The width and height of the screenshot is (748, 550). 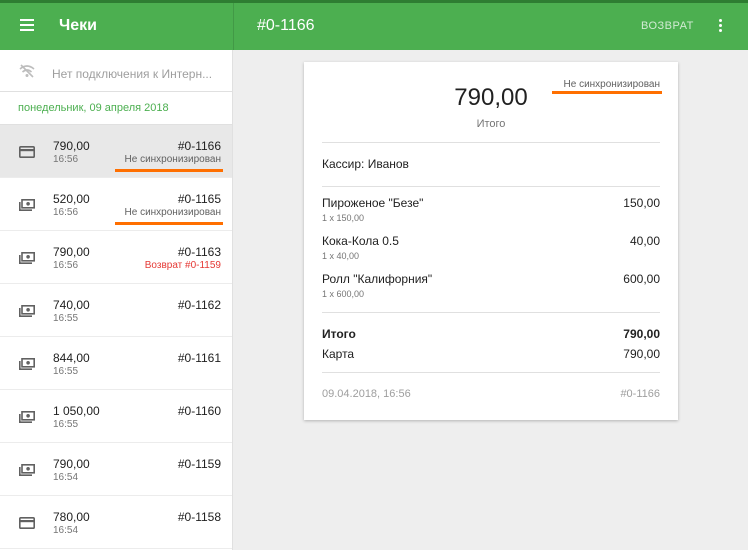 What do you see at coordinates (491, 354) in the screenshot?
I see `payment-row: Карта 790,00` at bounding box center [491, 354].